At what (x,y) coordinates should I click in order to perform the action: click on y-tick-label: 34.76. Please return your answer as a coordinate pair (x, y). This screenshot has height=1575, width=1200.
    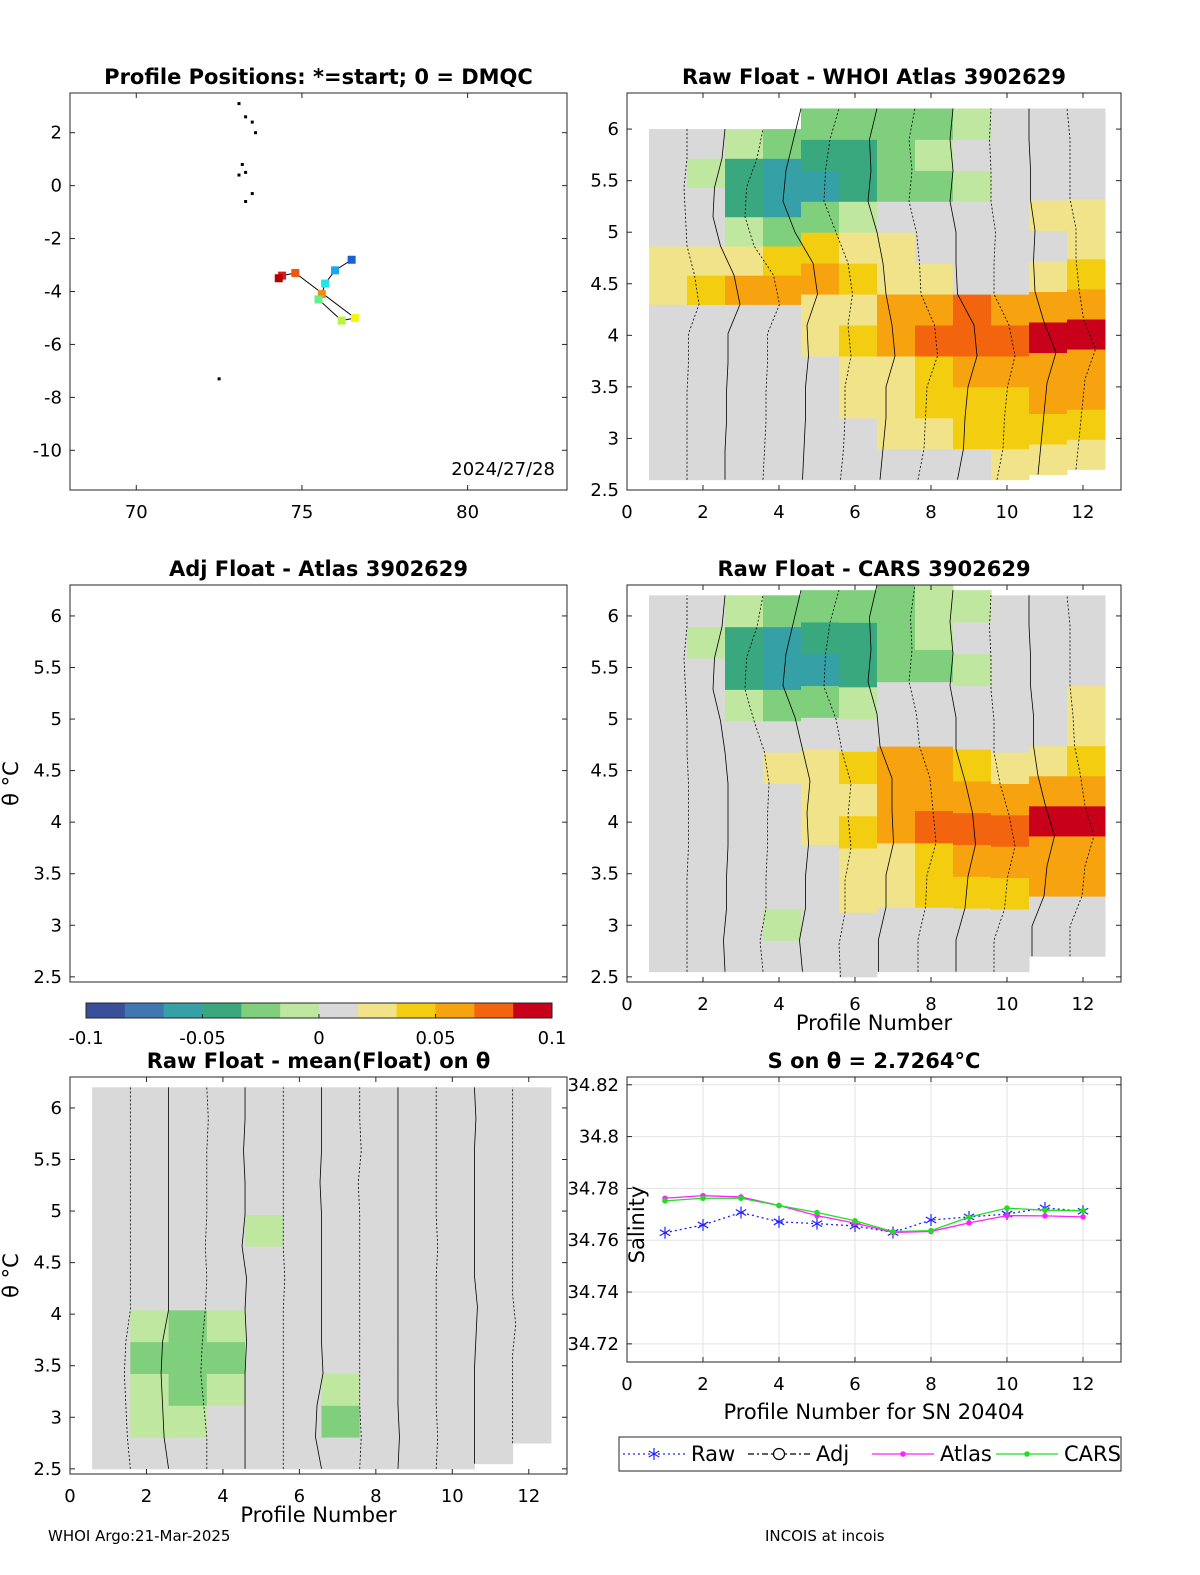
    Looking at the image, I should click on (593, 1240).